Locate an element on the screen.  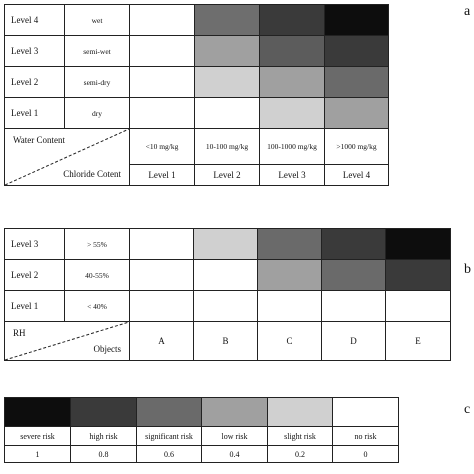
risk-value: 0.6 is located at coordinates (169, 454).